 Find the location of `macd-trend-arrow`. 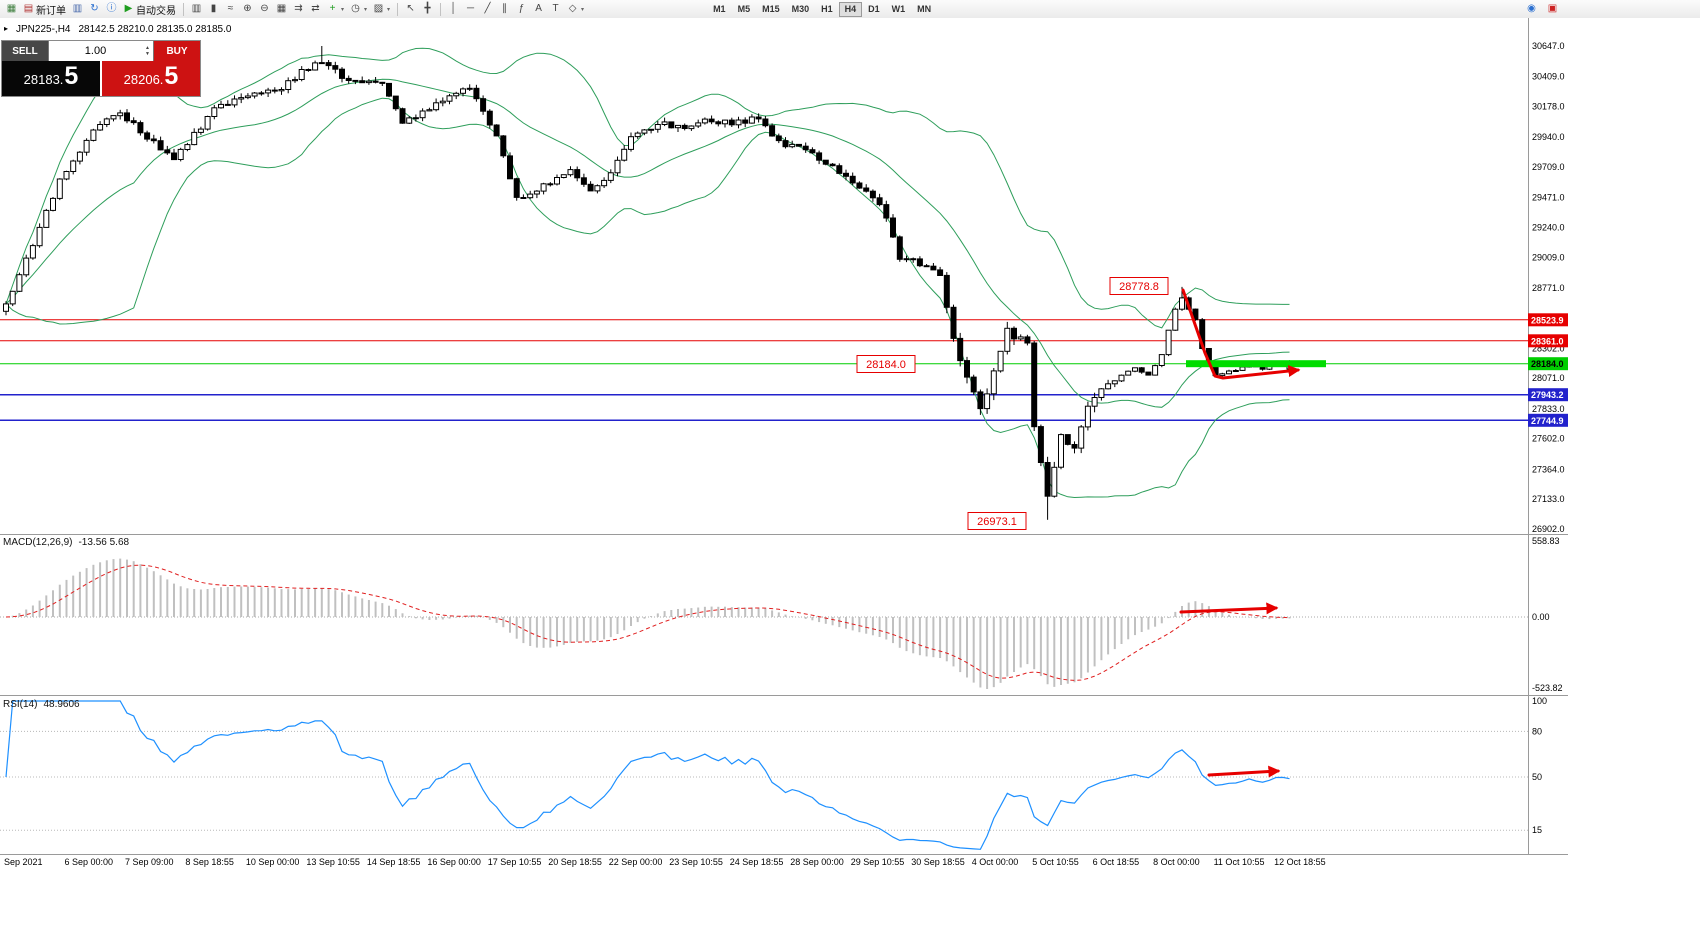

macd-trend-arrow is located at coordinates (1229, 608).